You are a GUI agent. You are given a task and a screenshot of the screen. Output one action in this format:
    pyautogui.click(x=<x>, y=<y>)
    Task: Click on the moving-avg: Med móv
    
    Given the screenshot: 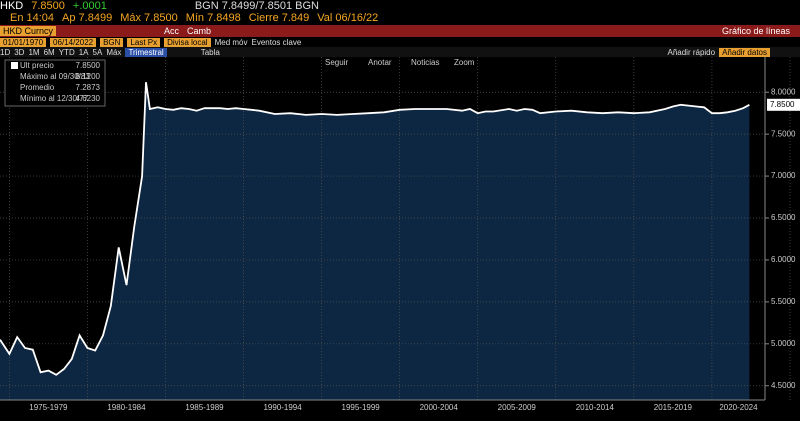 What is the action you would take?
    pyautogui.click(x=231, y=42)
    